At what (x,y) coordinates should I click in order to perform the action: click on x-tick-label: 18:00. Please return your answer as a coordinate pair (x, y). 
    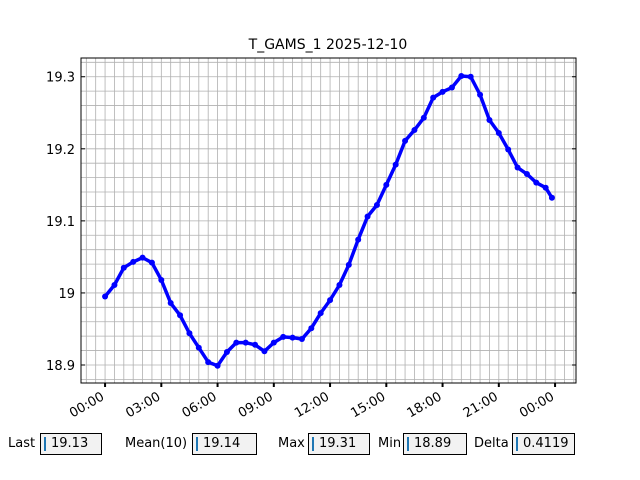
    Looking at the image, I should click on (425, 405).